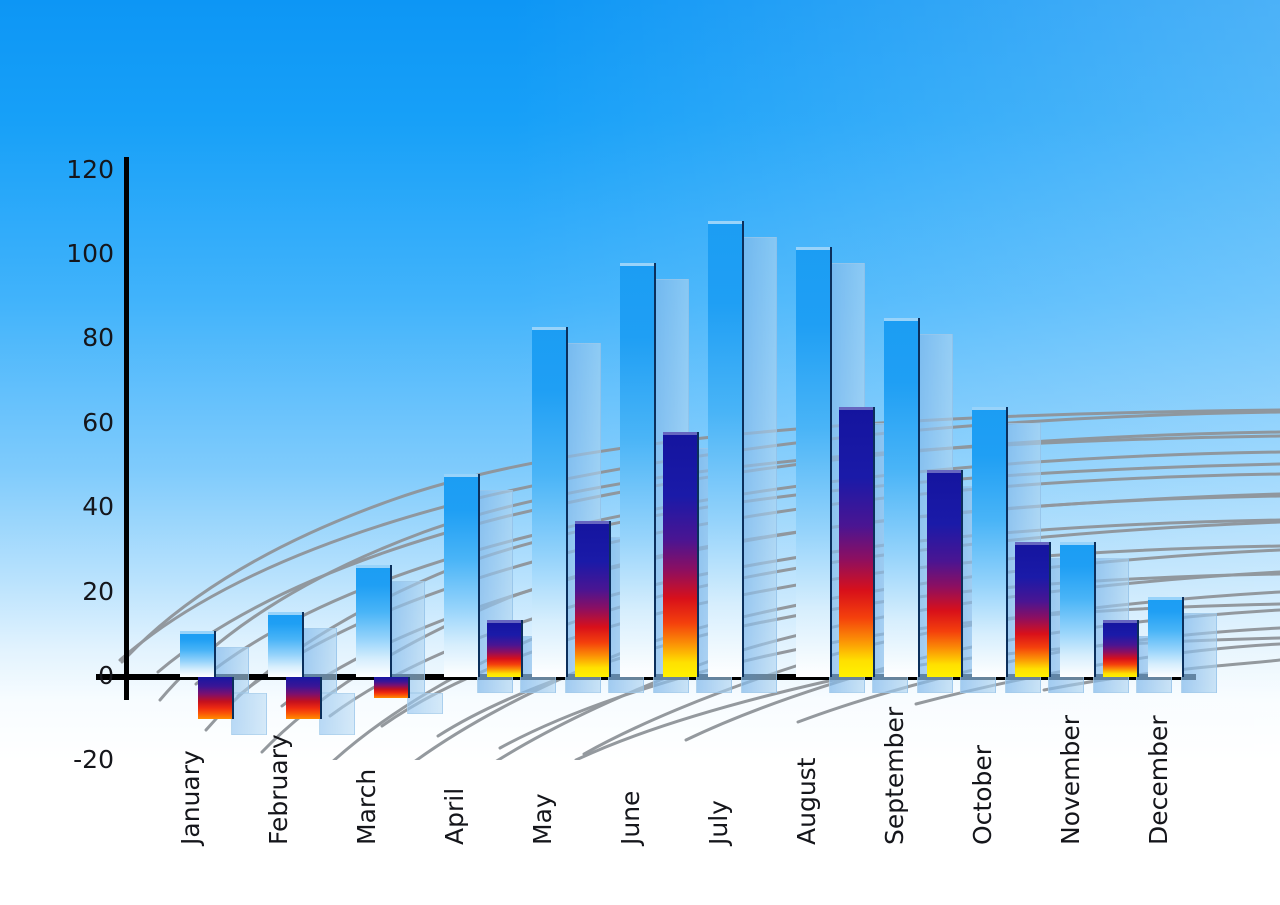  I want to click on x-axis-label: May, so click(542, 819).